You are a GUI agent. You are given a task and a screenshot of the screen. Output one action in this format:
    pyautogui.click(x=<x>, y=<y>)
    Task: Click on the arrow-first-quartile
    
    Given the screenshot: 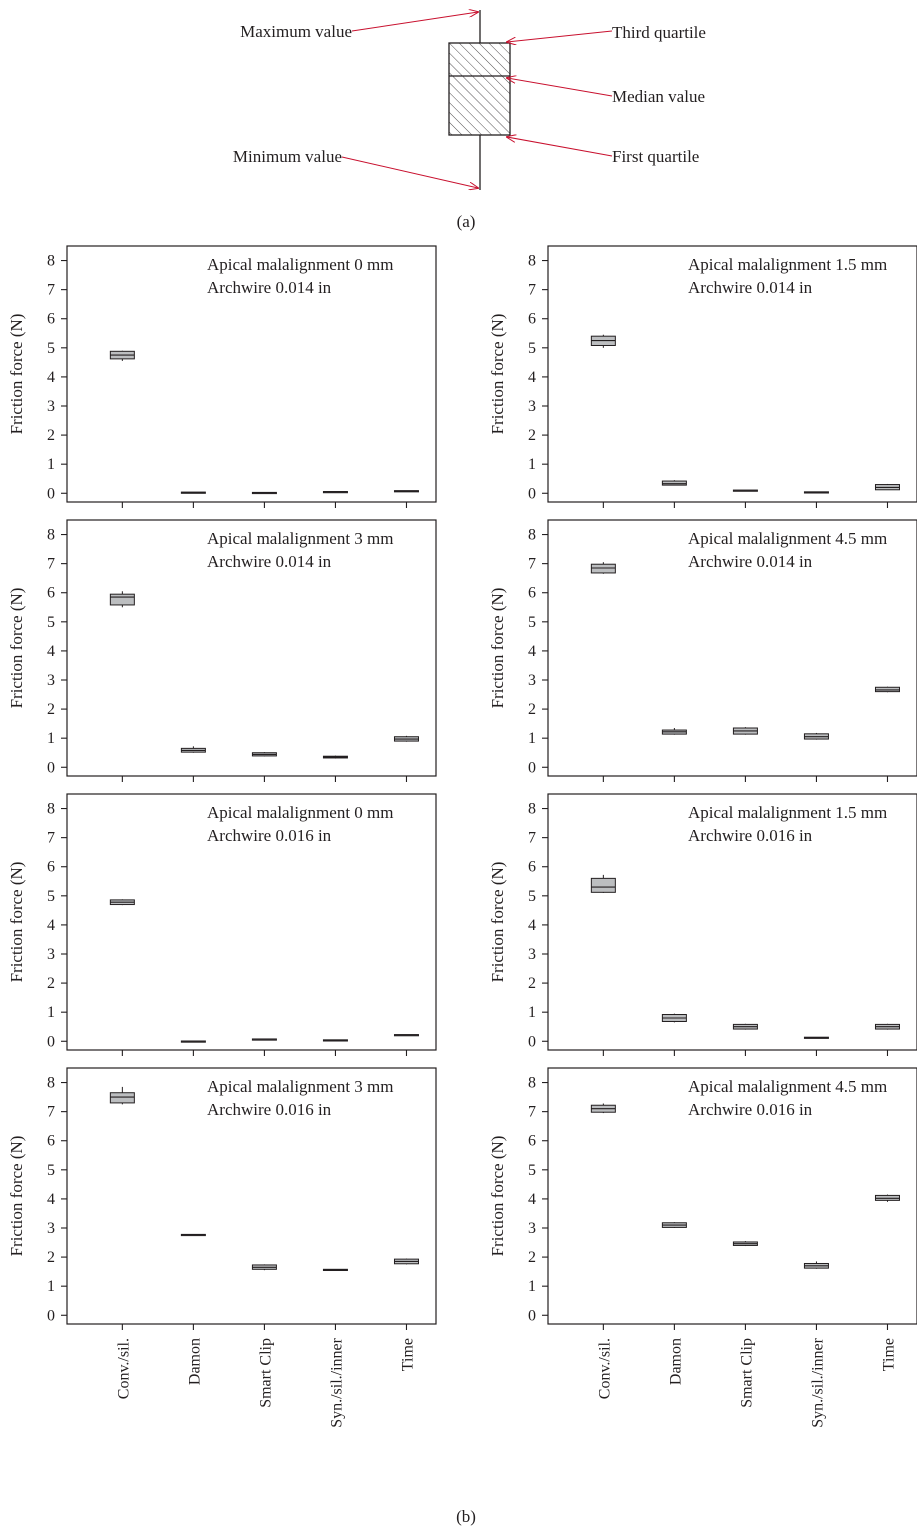 What is the action you would take?
    pyautogui.click(x=560, y=147)
    